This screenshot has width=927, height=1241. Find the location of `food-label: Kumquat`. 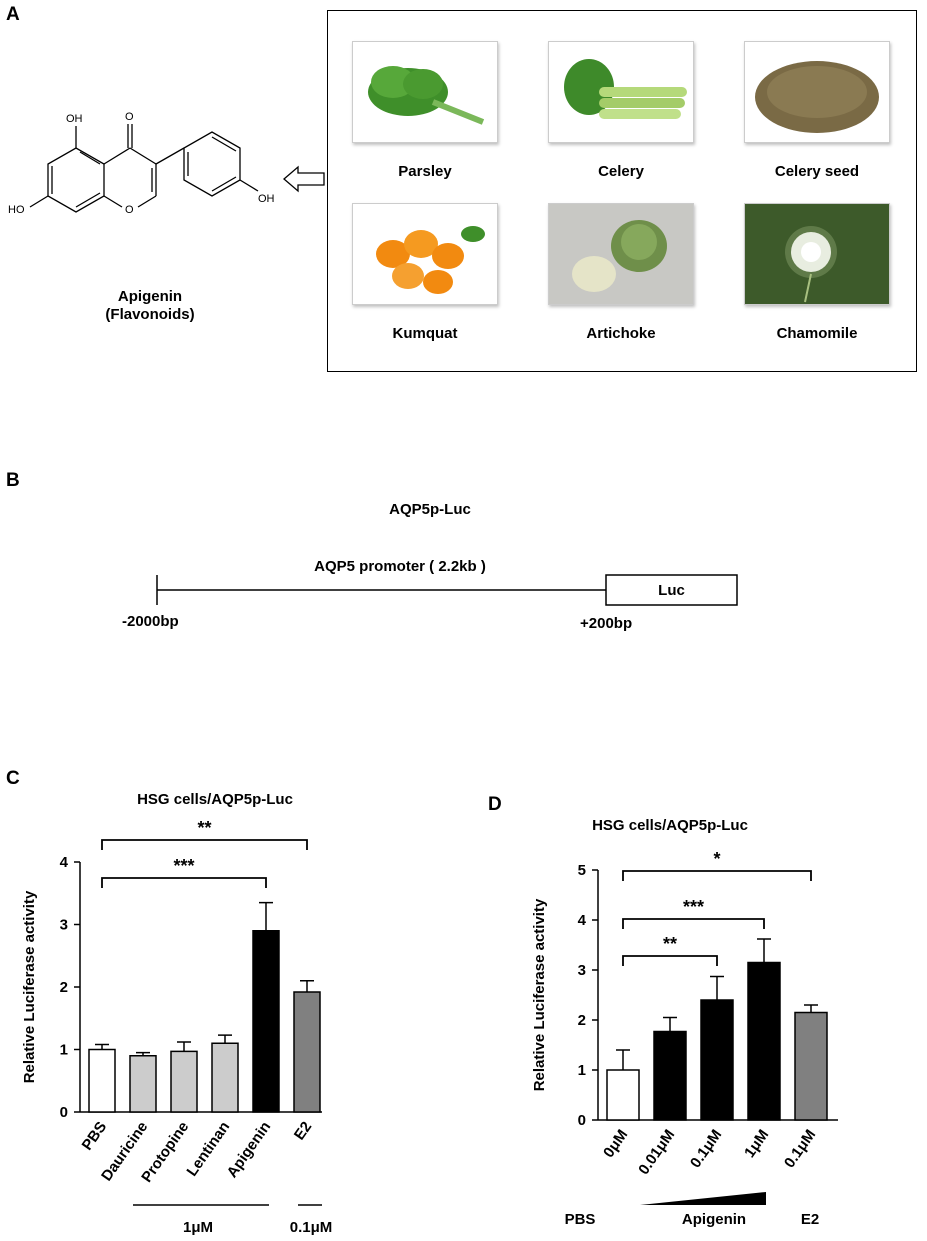

food-label: Kumquat is located at coordinates (425, 333).